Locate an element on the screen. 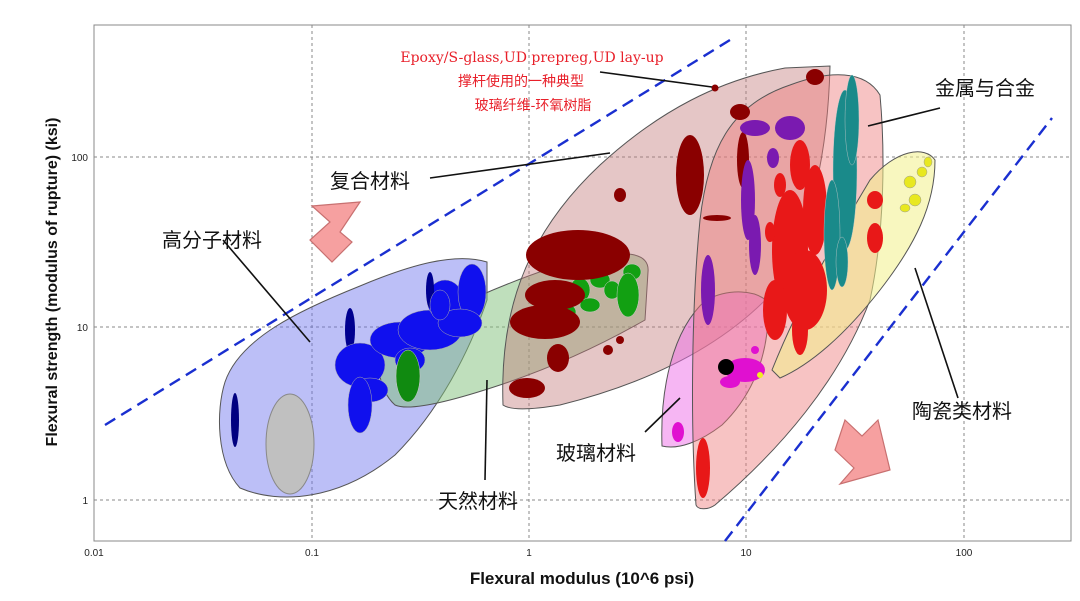 This screenshot has width=1080, height=601. polymers-label: 高分子材料 is located at coordinates (212, 240).